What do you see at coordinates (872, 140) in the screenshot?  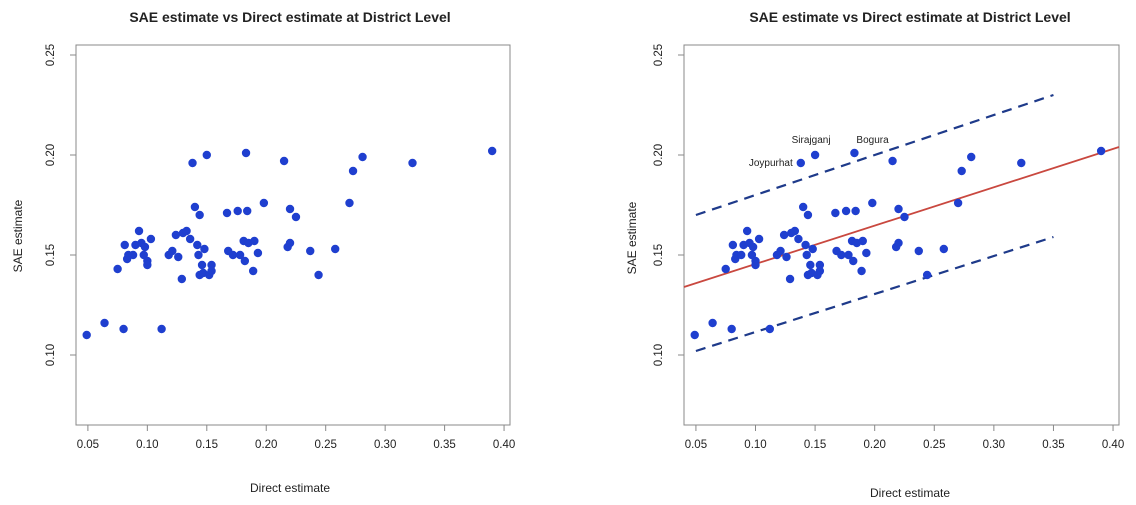 I see `point-annotation: Bogura` at bounding box center [872, 140].